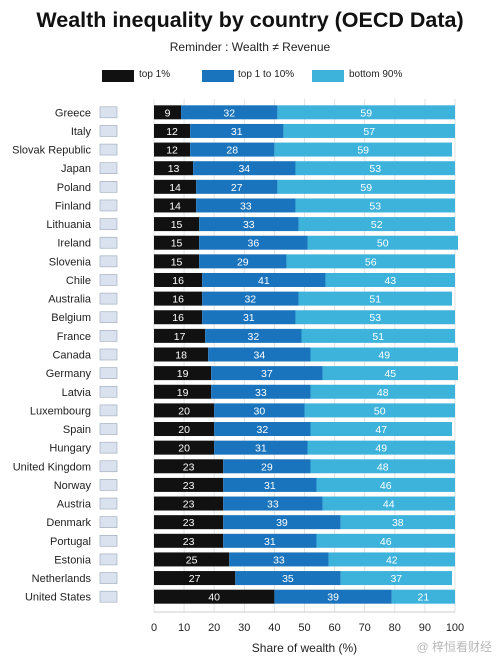 The image size is (500, 663). What do you see at coordinates (181, 356) in the screenshot?
I see `data-label: 18` at bounding box center [181, 356].